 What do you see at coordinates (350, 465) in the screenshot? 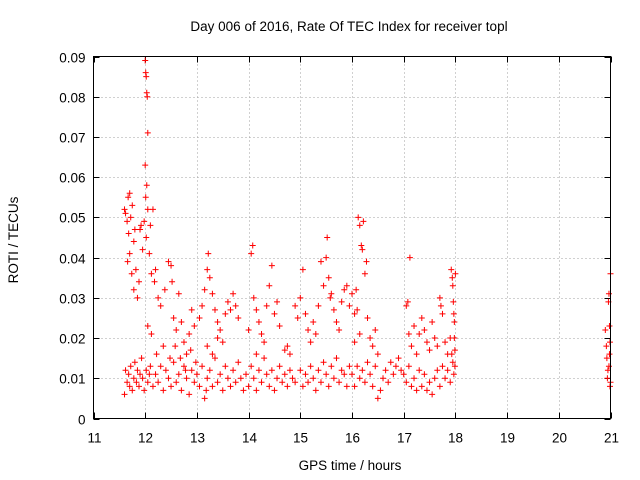
I see `x-axis-label: GPS time / hours` at bounding box center [350, 465].